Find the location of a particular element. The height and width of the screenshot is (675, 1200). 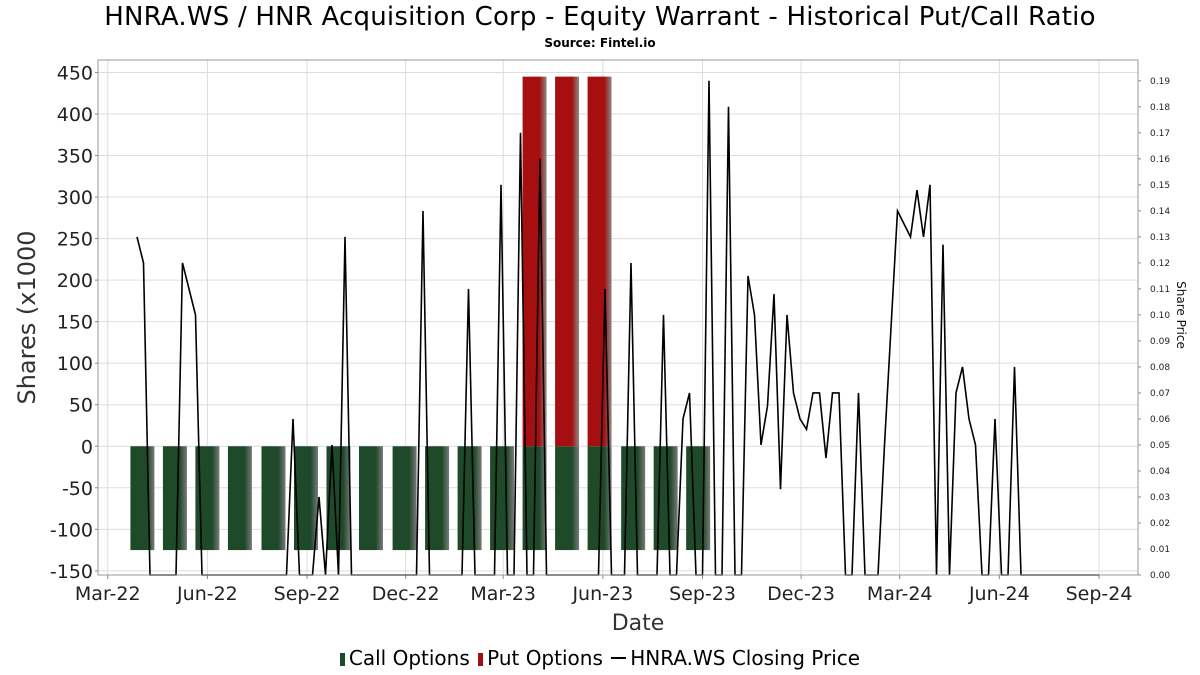

y2-tick-label: 0.18 is located at coordinates (1160, 108).